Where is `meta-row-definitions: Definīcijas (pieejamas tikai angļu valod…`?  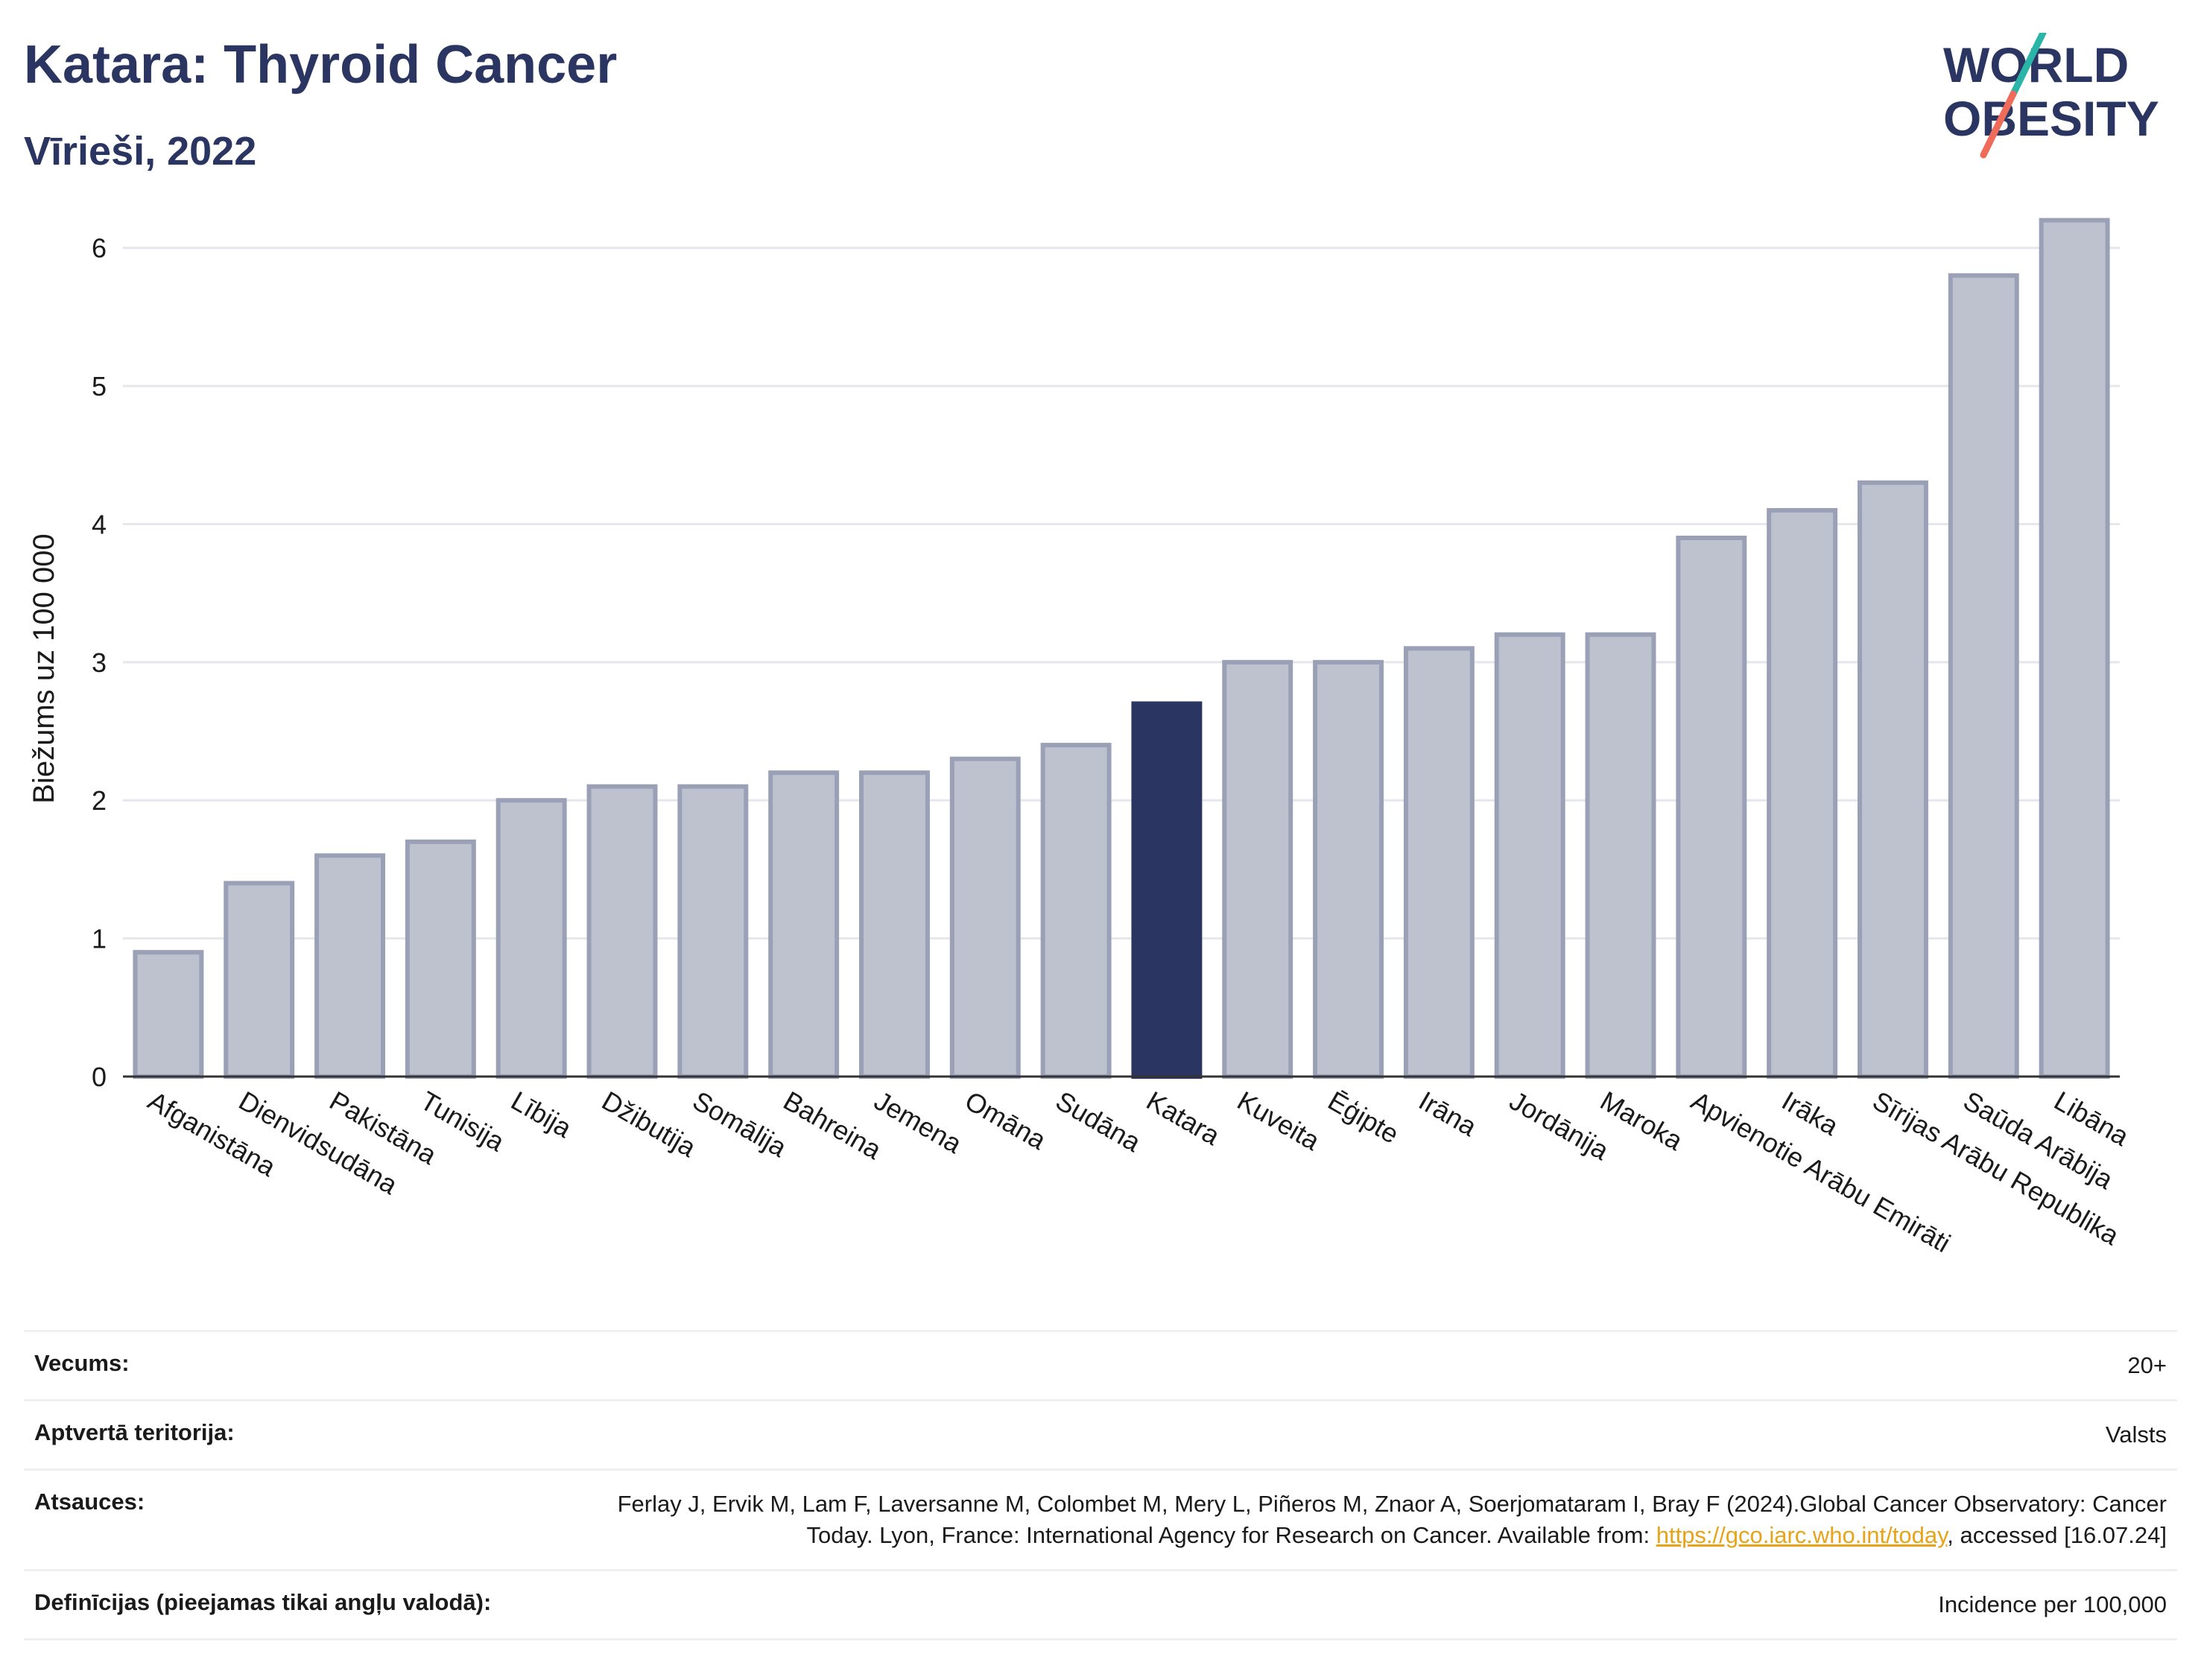
meta-row-definitions: Definīcijas (pieejamas tikai angļu valod… is located at coordinates (1100, 1605).